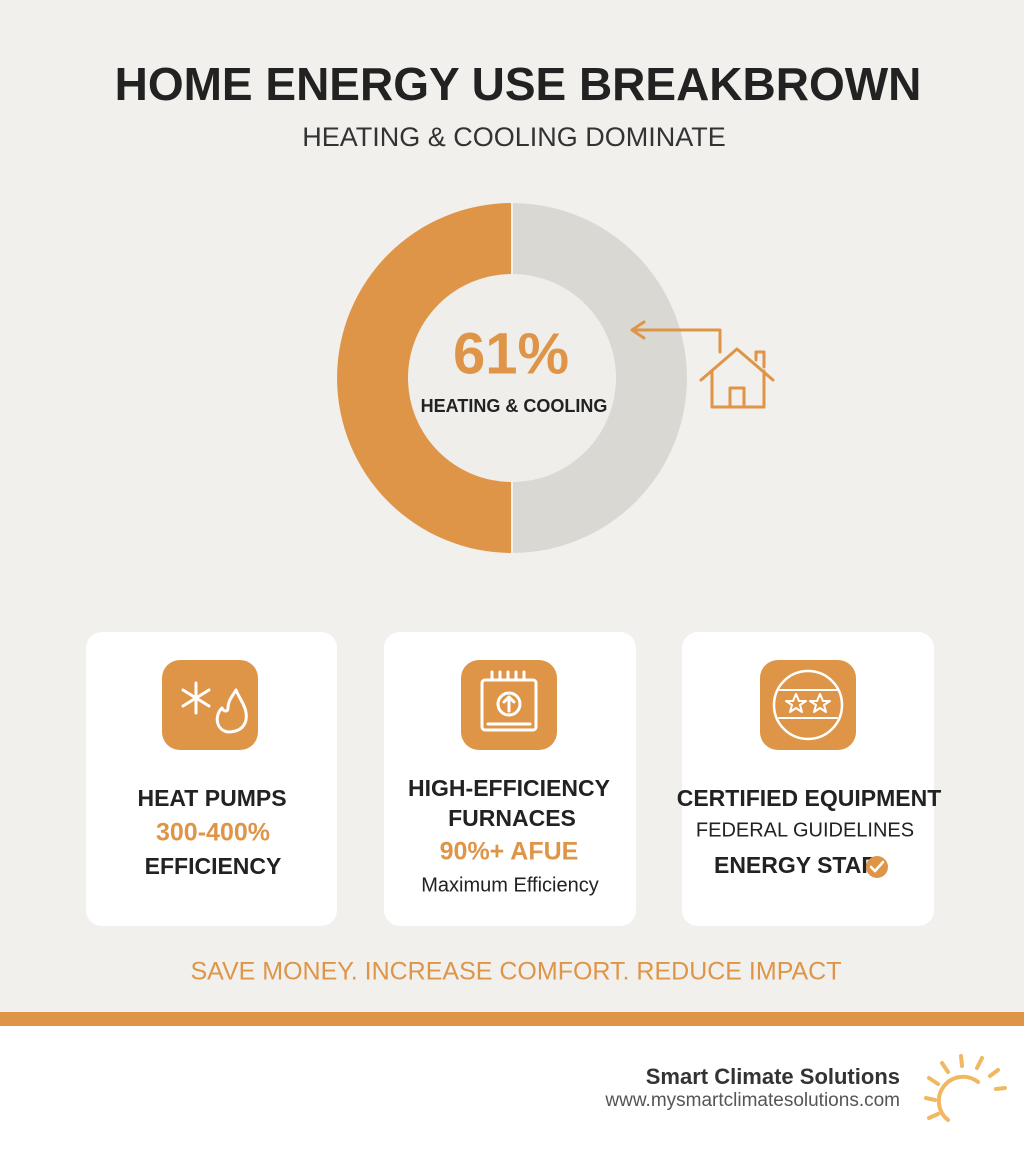  I want to click on card-title: HEAT PUMPS, so click(211, 798).